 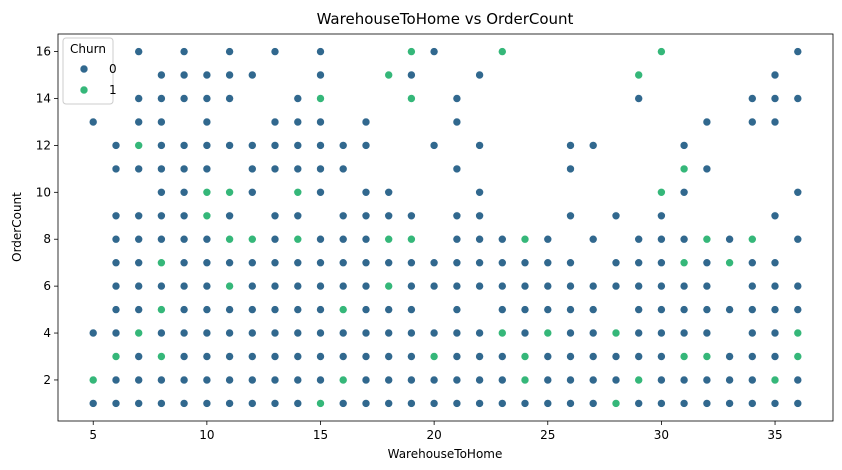 I want to click on legend-label-churn-0: 0, so click(x=113, y=69).